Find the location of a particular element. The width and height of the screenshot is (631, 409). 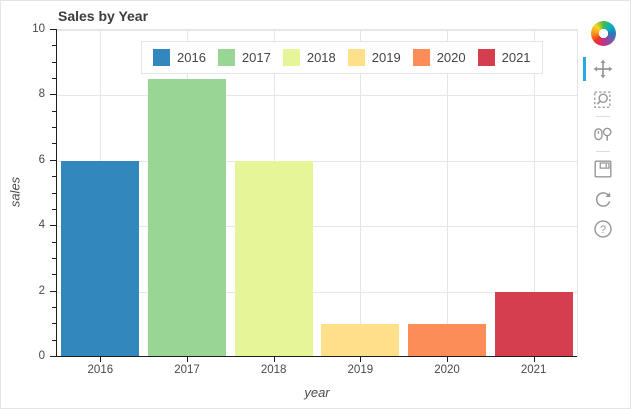

save-icon is located at coordinates (603, 169).